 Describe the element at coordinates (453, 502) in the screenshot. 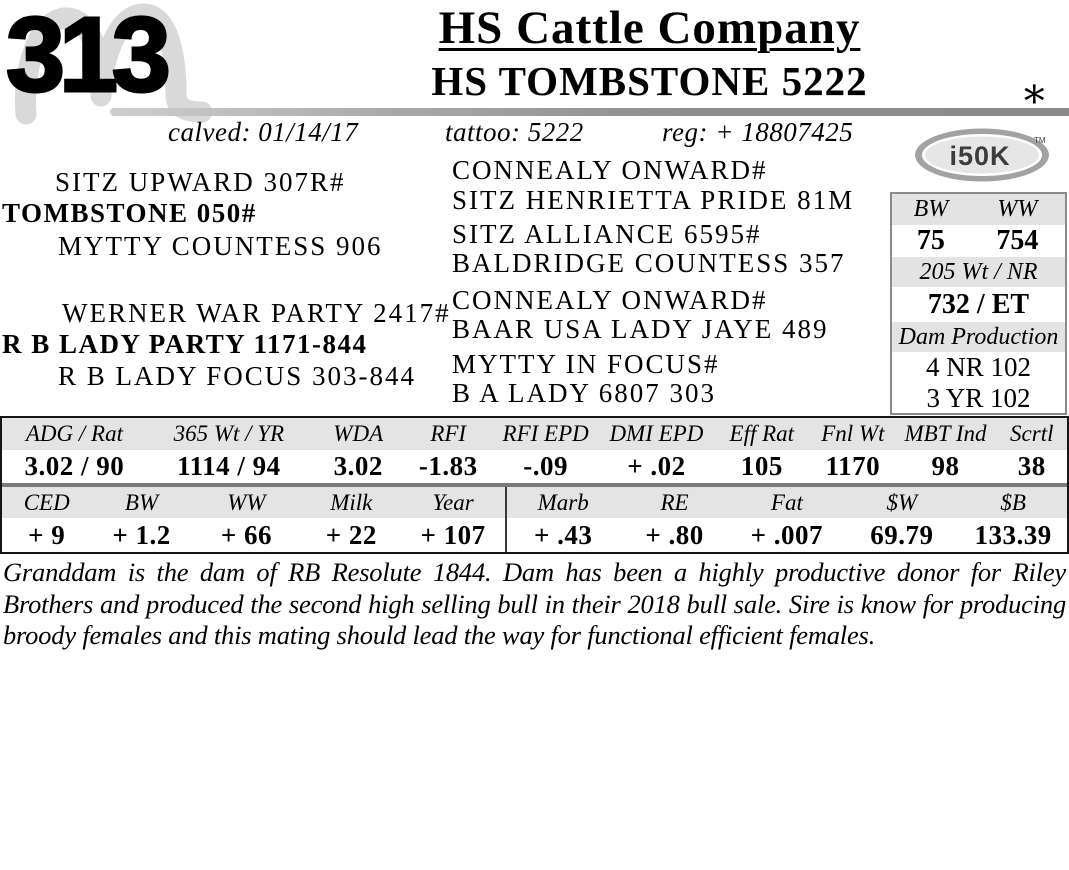

I see `col-header: Year` at that location.